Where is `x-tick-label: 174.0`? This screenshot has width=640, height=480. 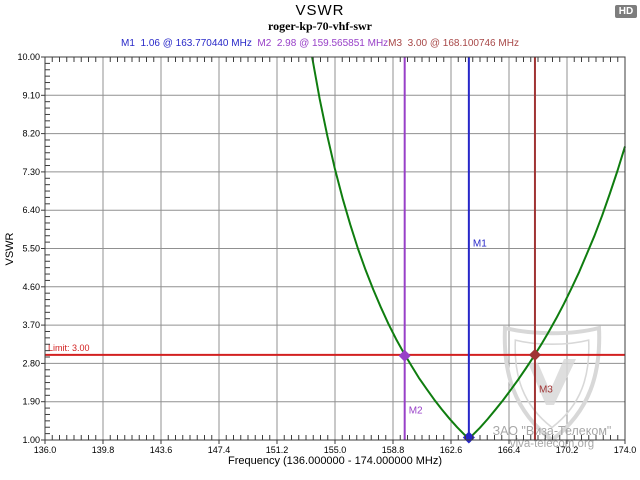 x-tick-label: 174.0 is located at coordinates (625, 450).